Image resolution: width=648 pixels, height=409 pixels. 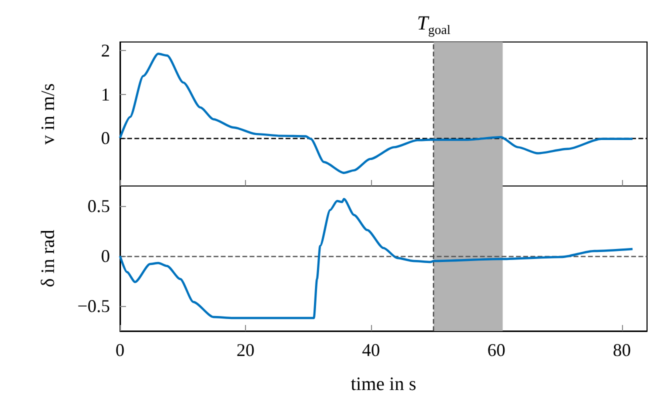 What do you see at coordinates (383, 384) in the screenshot?
I see `x-axis-title: time in s` at bounding box center [383, 384].